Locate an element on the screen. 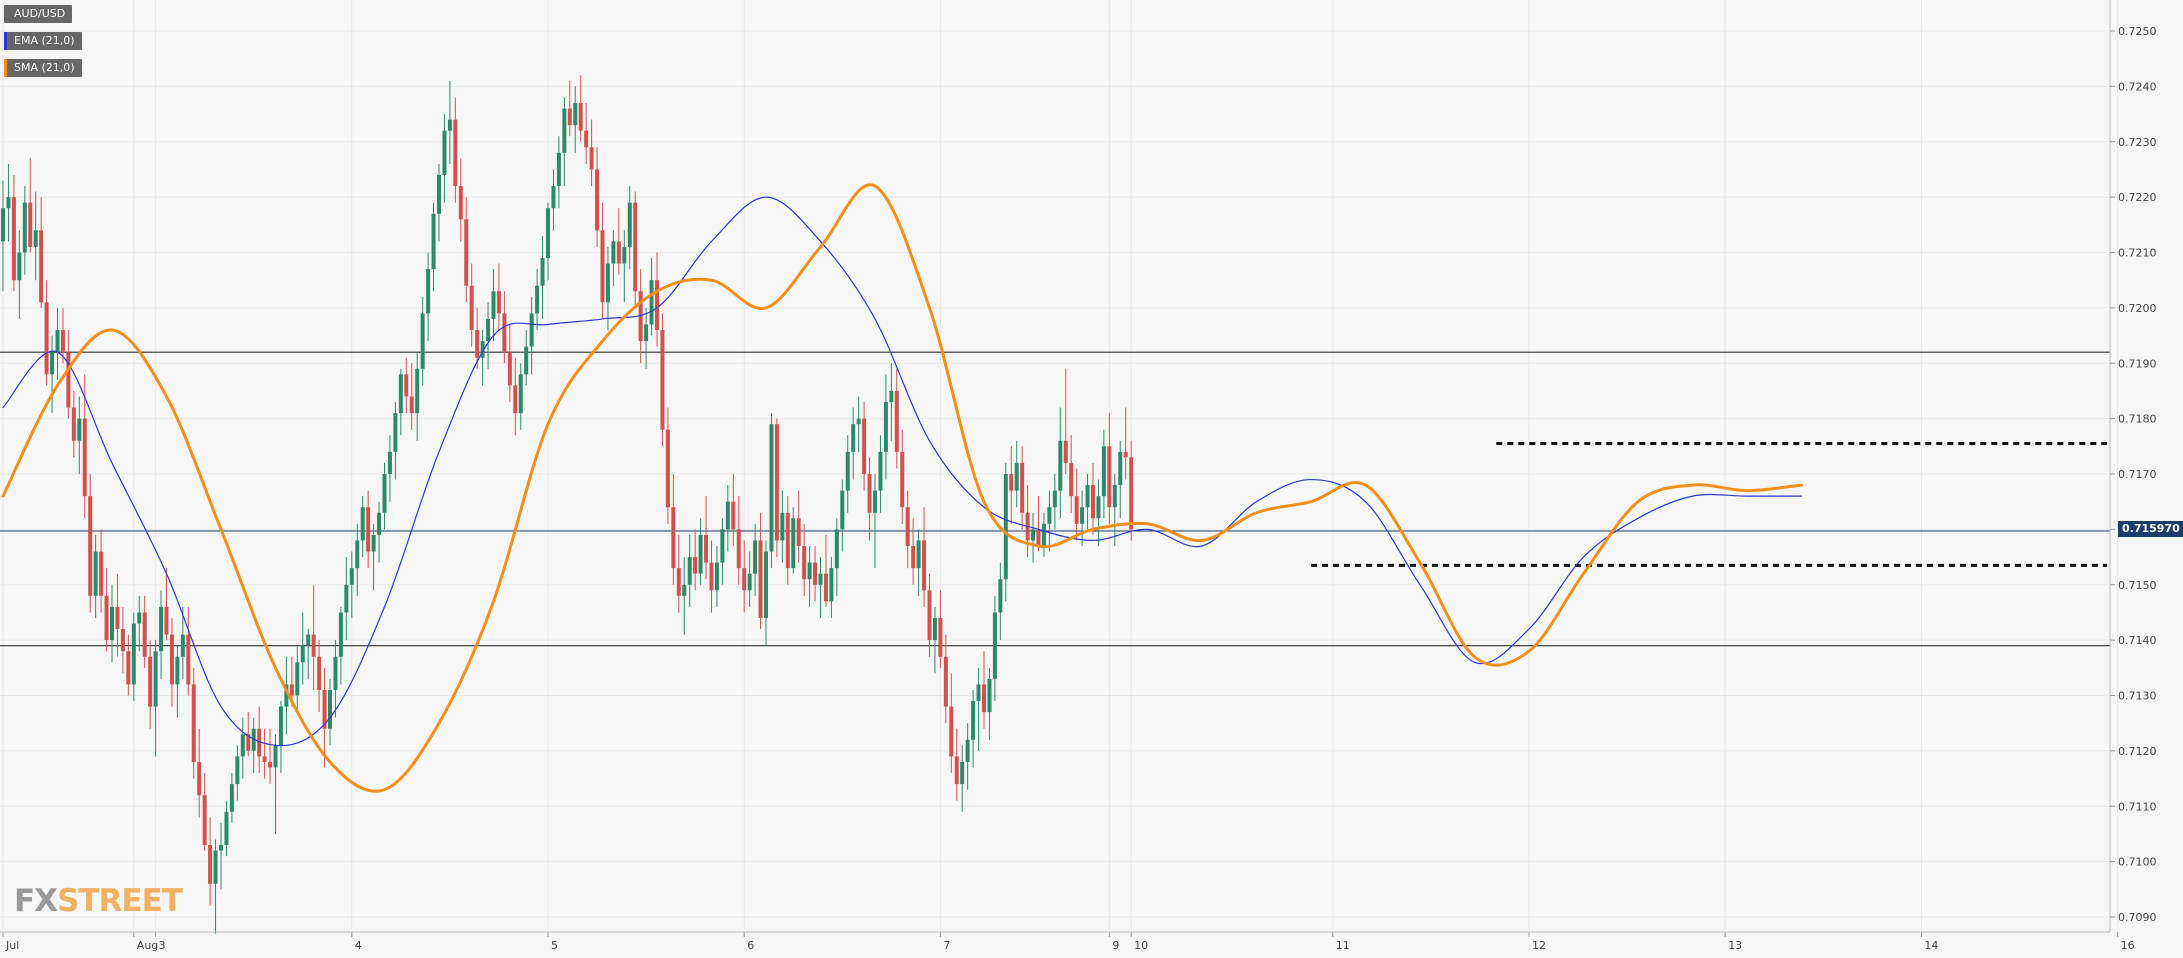  x-tick-label: 6 is located at coordinates (750, 945).